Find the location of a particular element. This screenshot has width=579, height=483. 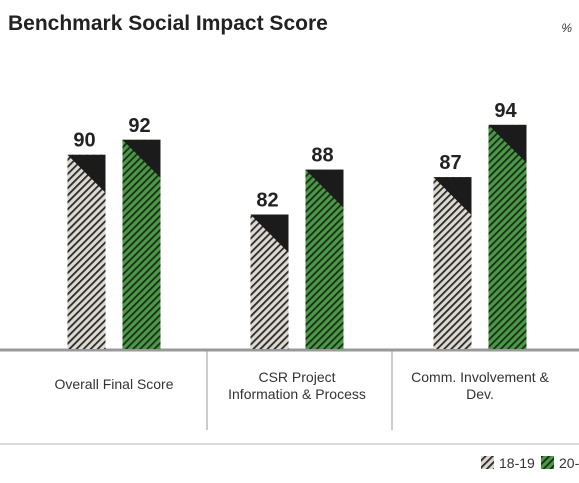

value-label: 88 is located at coordinates (322, 156).